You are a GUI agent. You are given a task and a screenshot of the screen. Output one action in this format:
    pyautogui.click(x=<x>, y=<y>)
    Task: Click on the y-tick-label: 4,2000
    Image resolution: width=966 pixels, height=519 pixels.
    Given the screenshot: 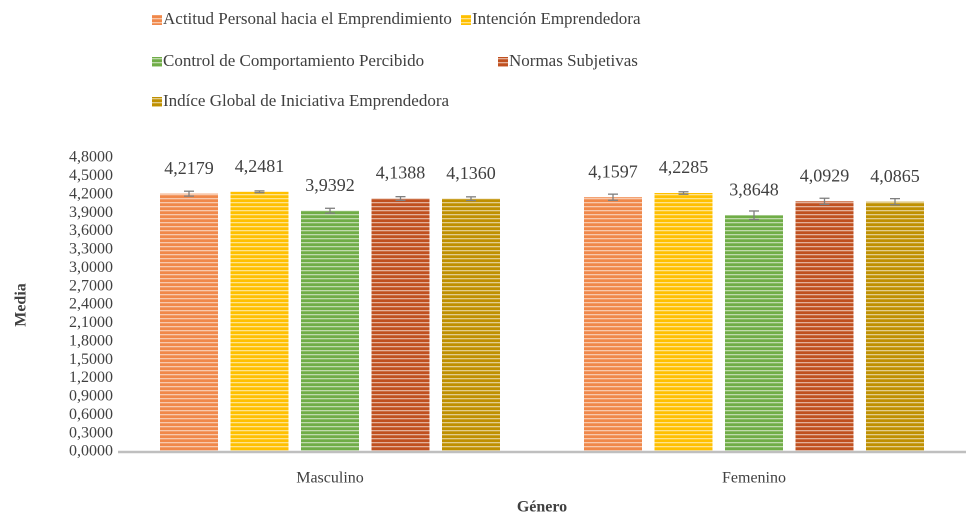 What is the action you would take?
    pyautogui.click(x=91, y=193)
    